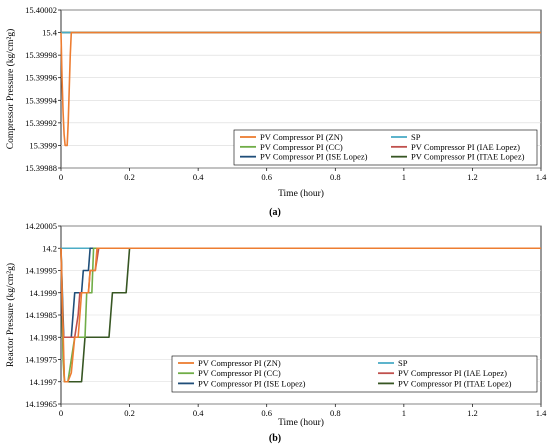  Describe the element at coordinates (10, 315) in the screenshot. I see `chart-b-y-axis-label: Reactor Pressure (kg/cm²g)` at that location.